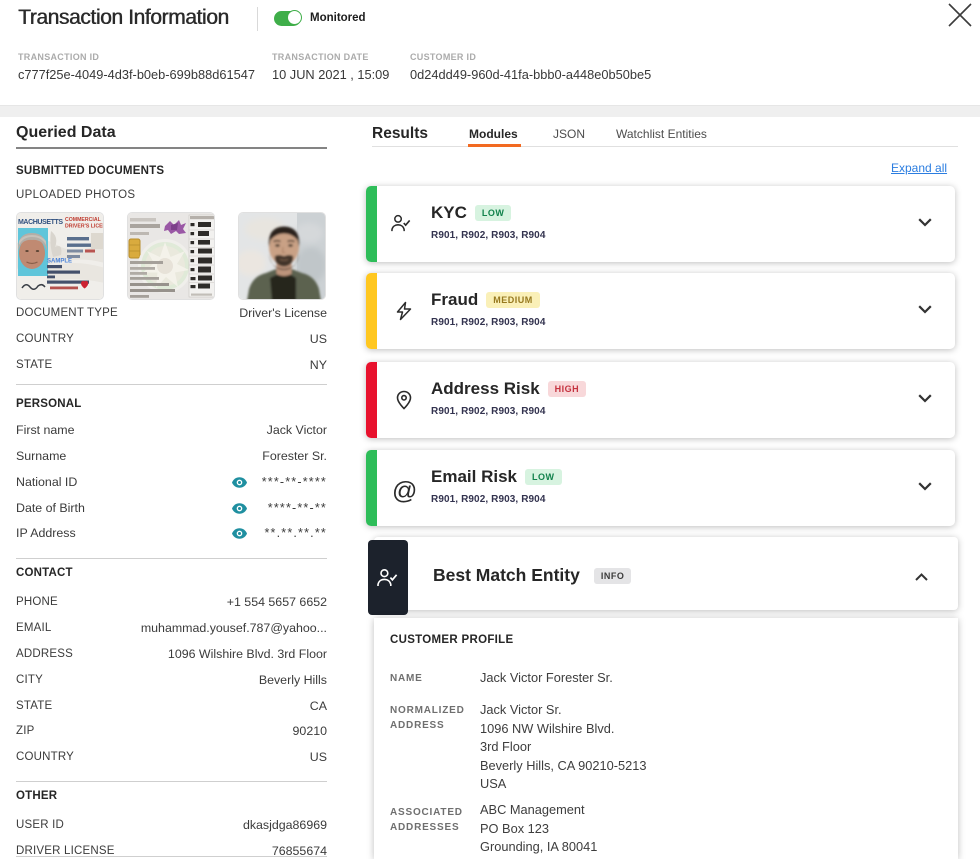 This screenshot has width=980, height=859. Describe the element at coordinates (83, 220) in the screenshot. I see `svg-text: COMMERCIAL` at that location.